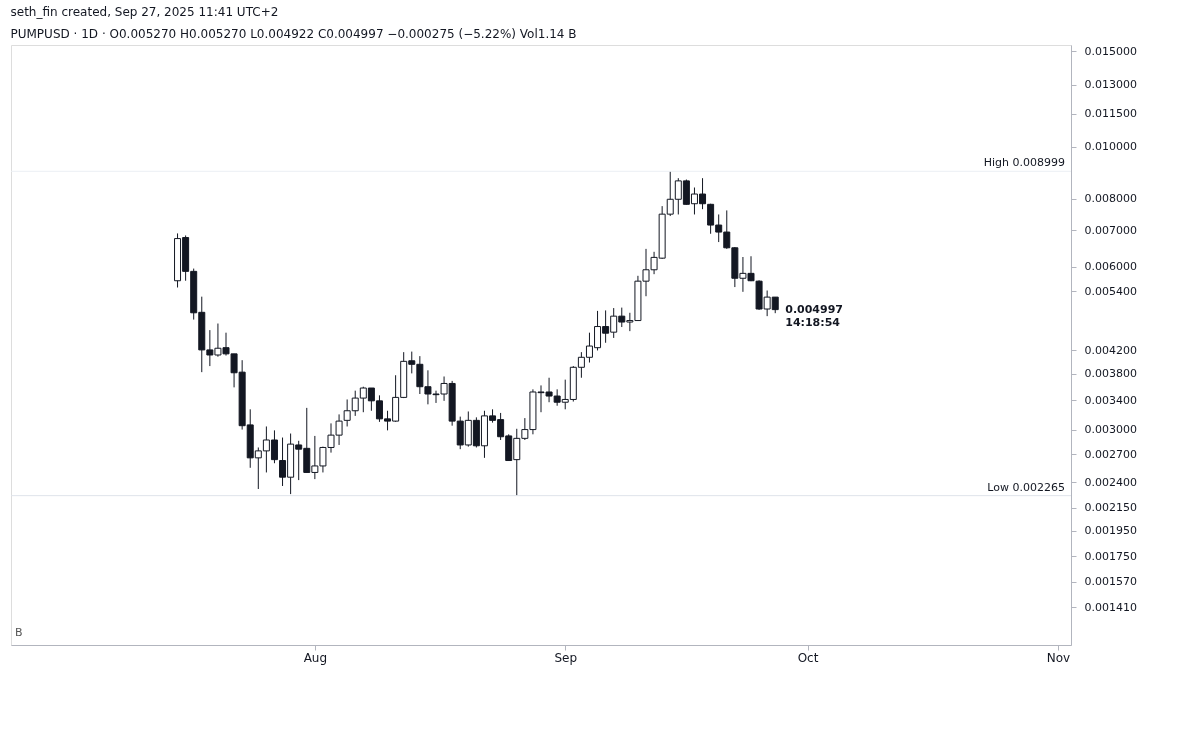 This screenshot has width=1199, height=739. Describe the element at coordinates (808, 657) in the screenshot. I see `x-tick-label: Oct` at that location.